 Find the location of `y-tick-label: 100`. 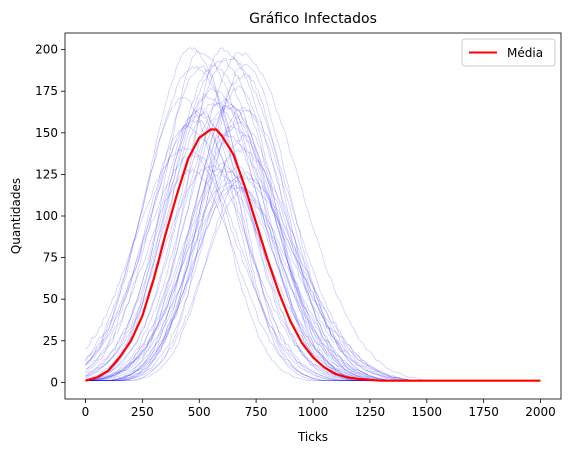

y-tick-label: 100 is located at coordinates (46, 216).